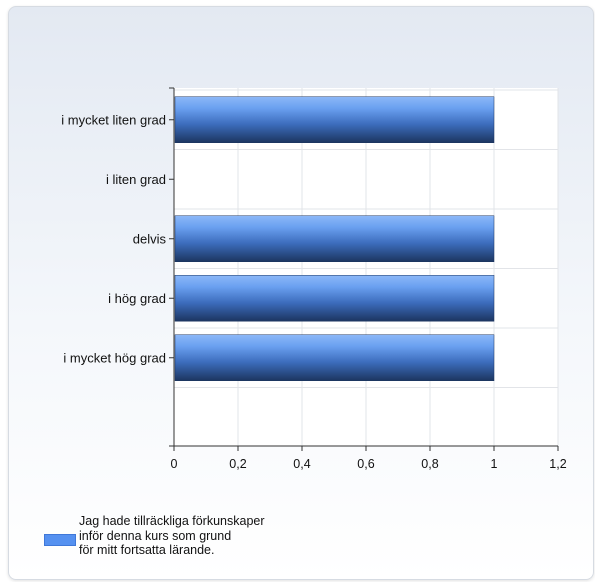  Describe the element at coordinates (114, 357) in the screenshot. I see `category-label: i mycket hög grad` at that location.